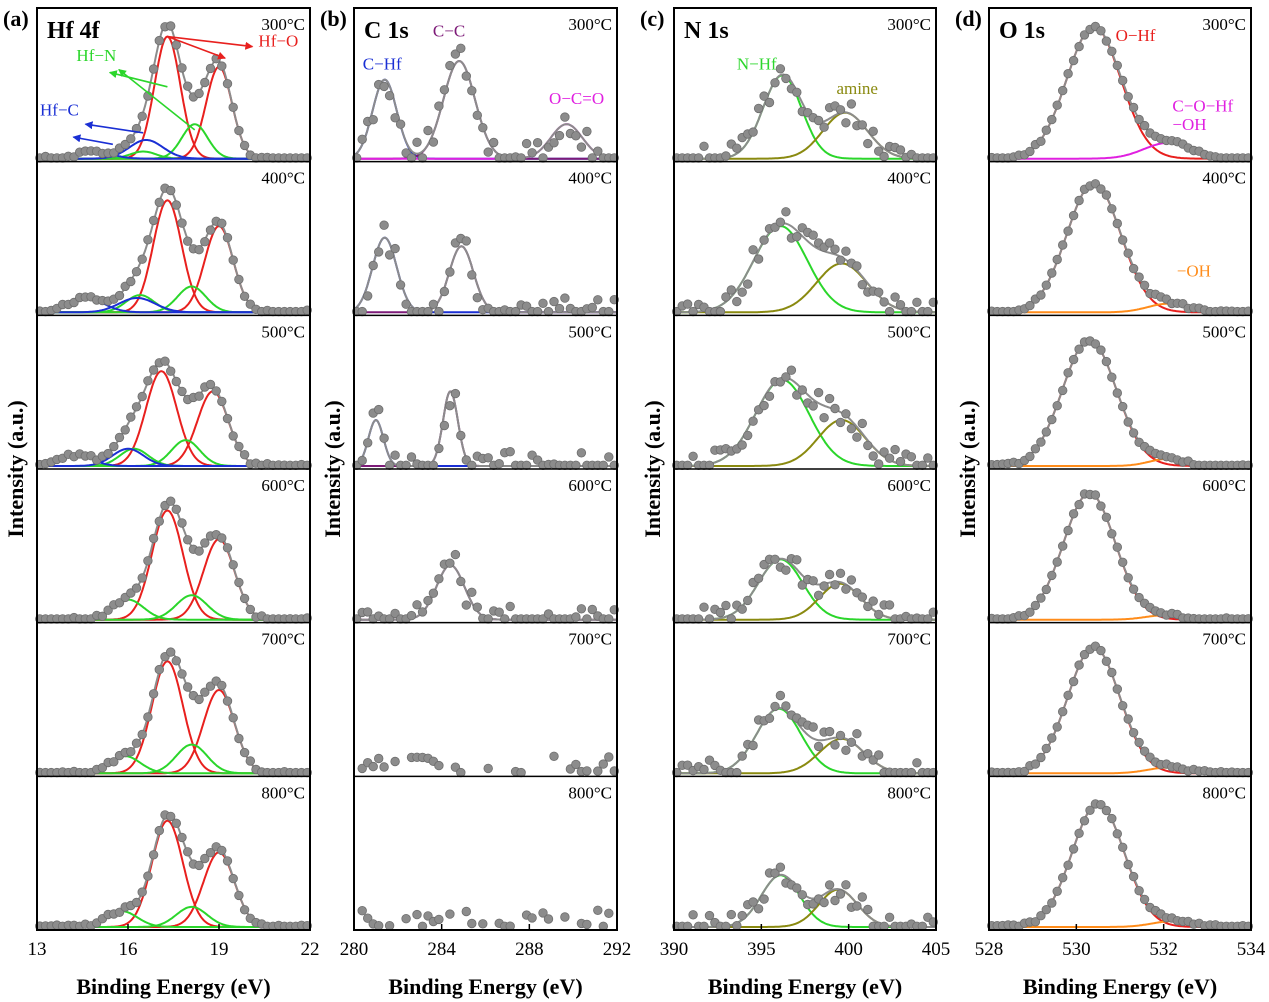  What do you see at coordinates (1076, 949) in the screenshot?
I see `x-tick-label: 530` at bounding box center [1076, 949].